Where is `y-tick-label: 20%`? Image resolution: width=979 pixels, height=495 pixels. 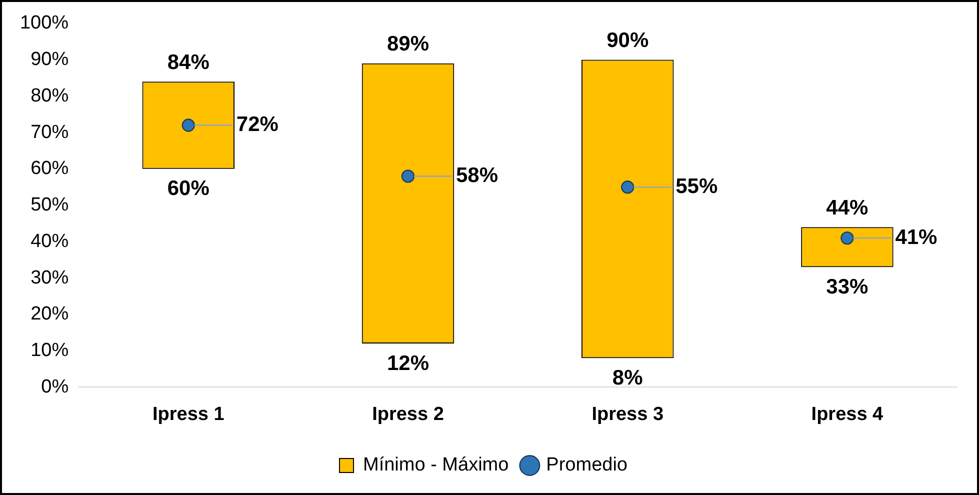
y-tick-label: 20% is located at coordinates (49, 314).